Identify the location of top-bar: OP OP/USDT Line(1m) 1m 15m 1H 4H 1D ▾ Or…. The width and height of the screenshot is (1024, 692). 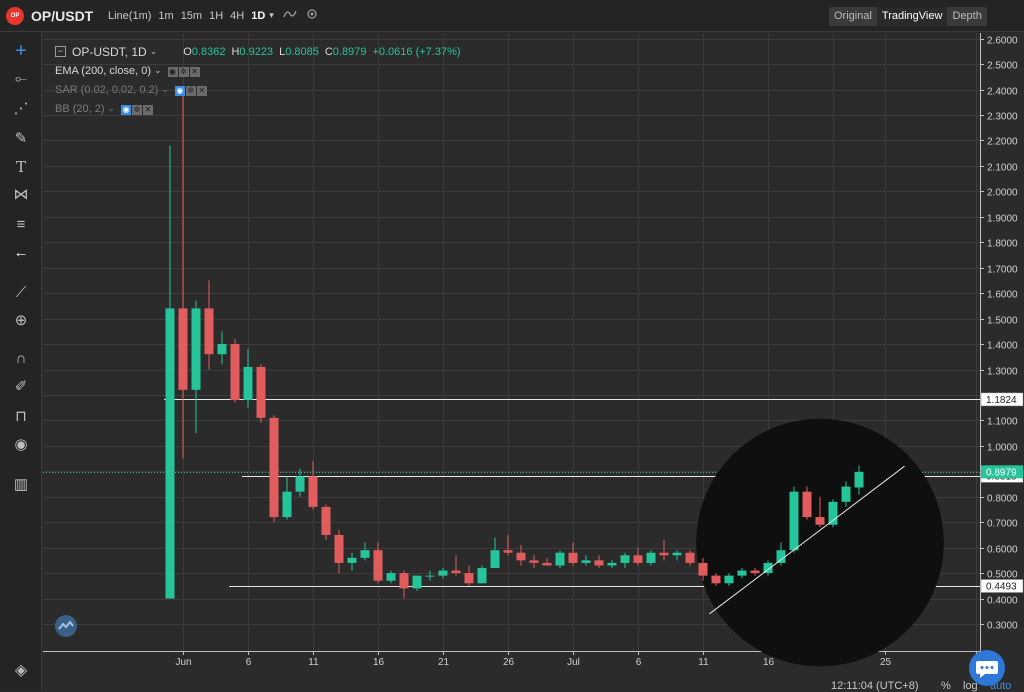
(512, 16).